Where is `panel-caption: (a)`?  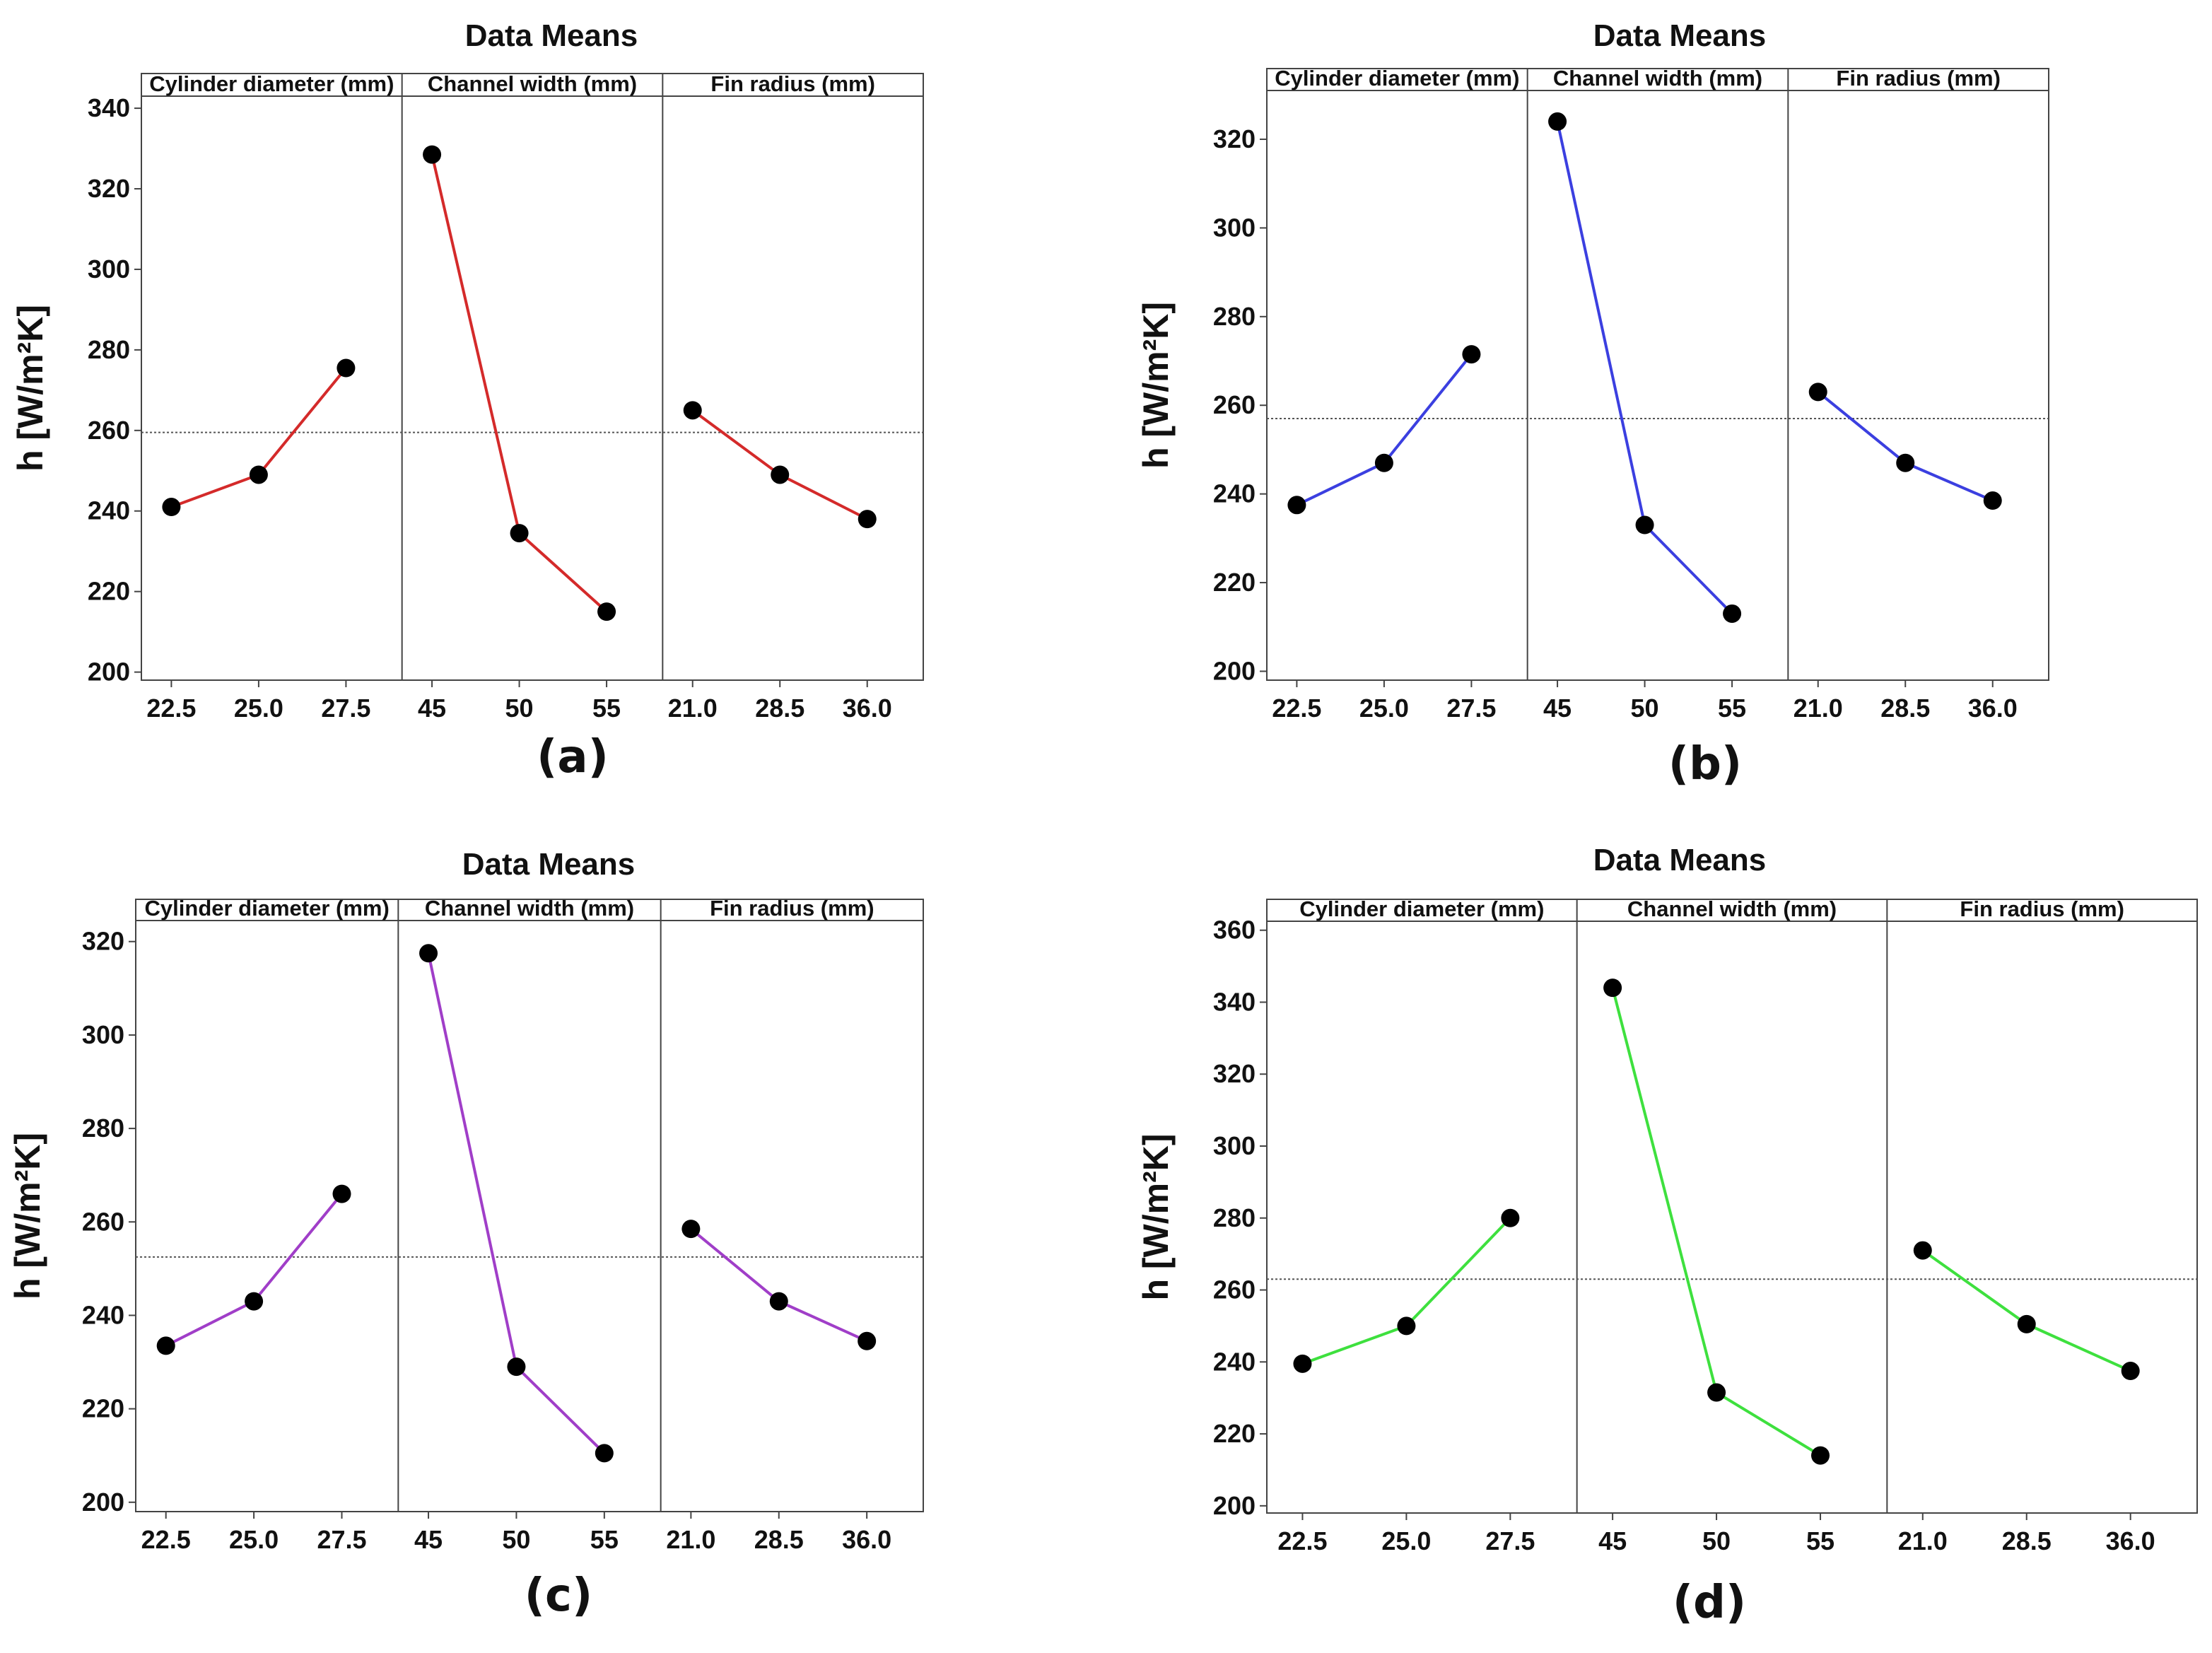
panel-caption: (a) is located at coordinates (573, 757).